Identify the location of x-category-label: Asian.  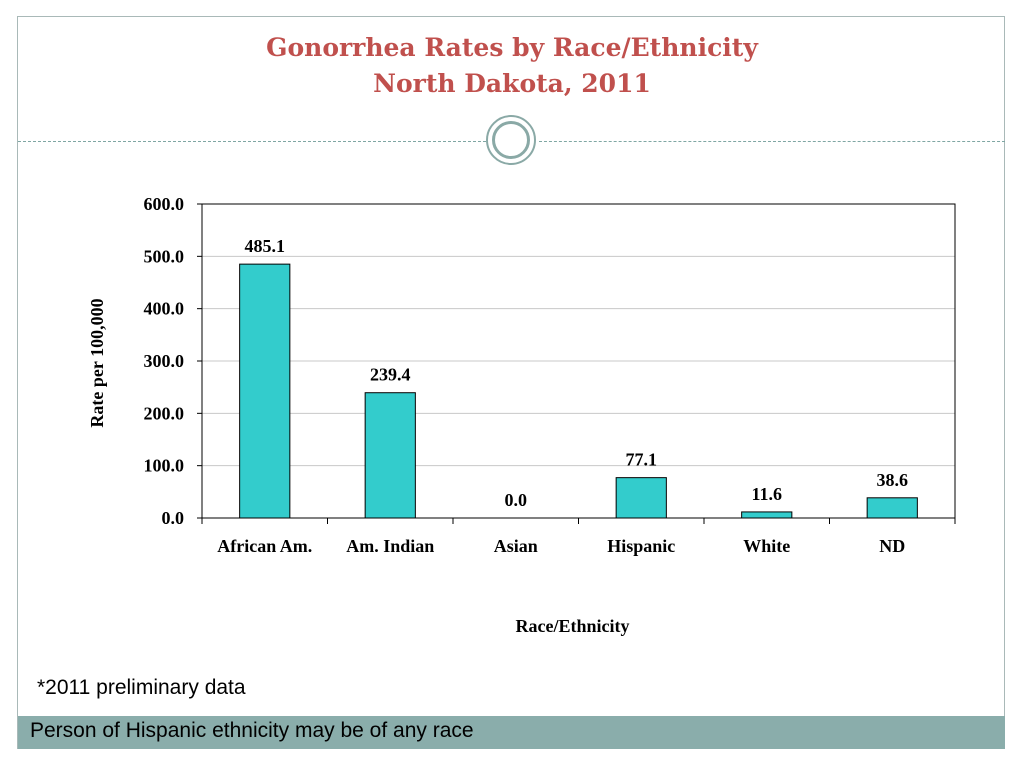
(516, 546).